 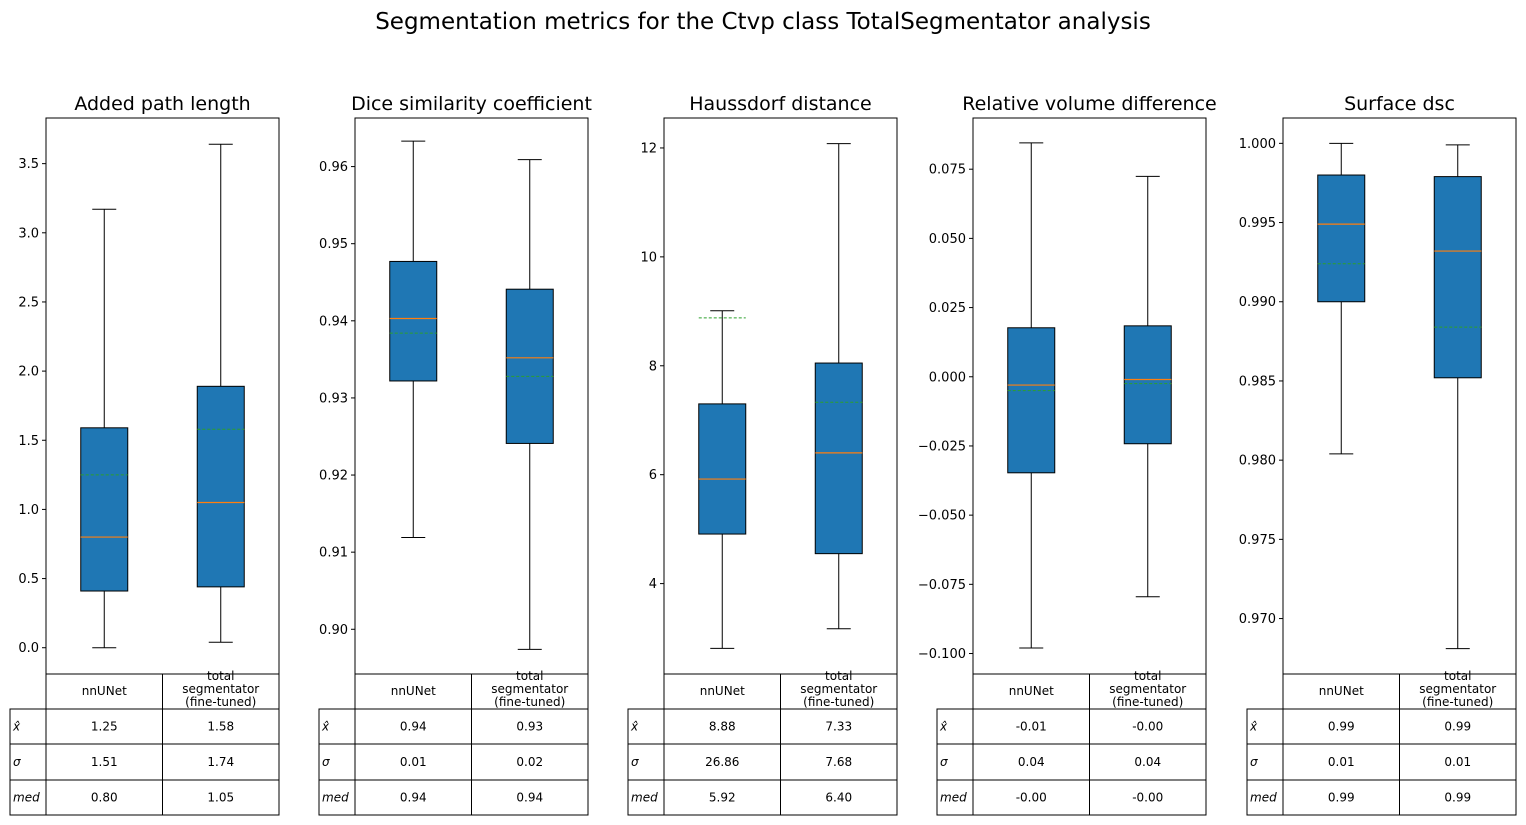 What do you see at coordinates (1257, 540) in the screenshot?
I see `y-tick-label: 0.975` at bounding box center [1257, 540].